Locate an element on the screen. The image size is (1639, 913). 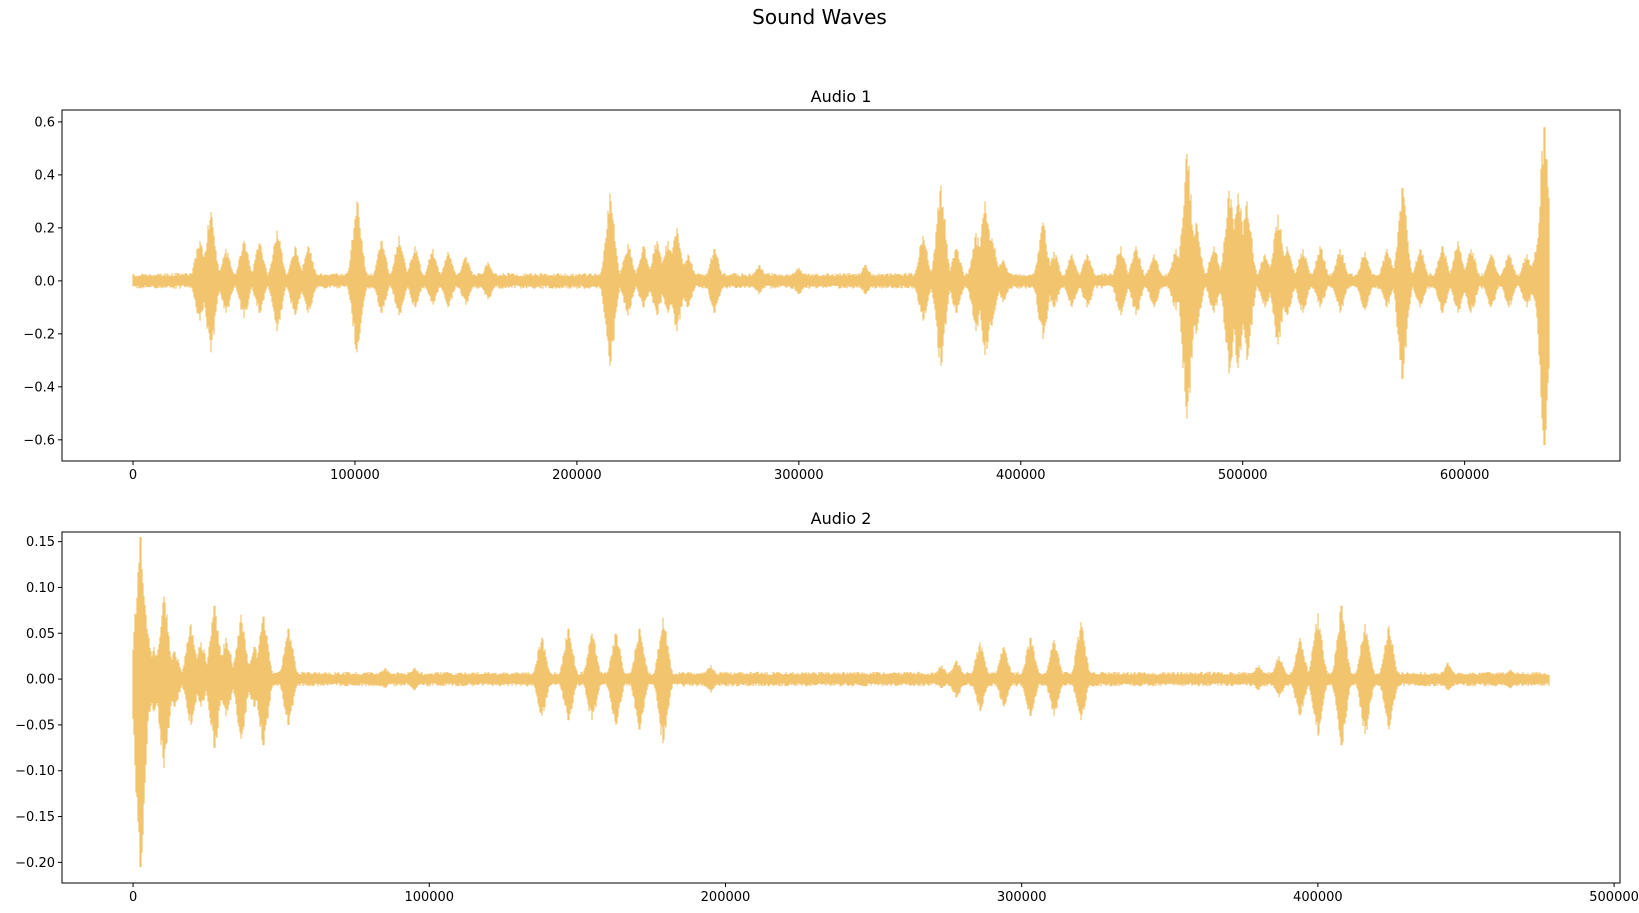
figure-title: Sound Waves is located at coordinates (819, 17).